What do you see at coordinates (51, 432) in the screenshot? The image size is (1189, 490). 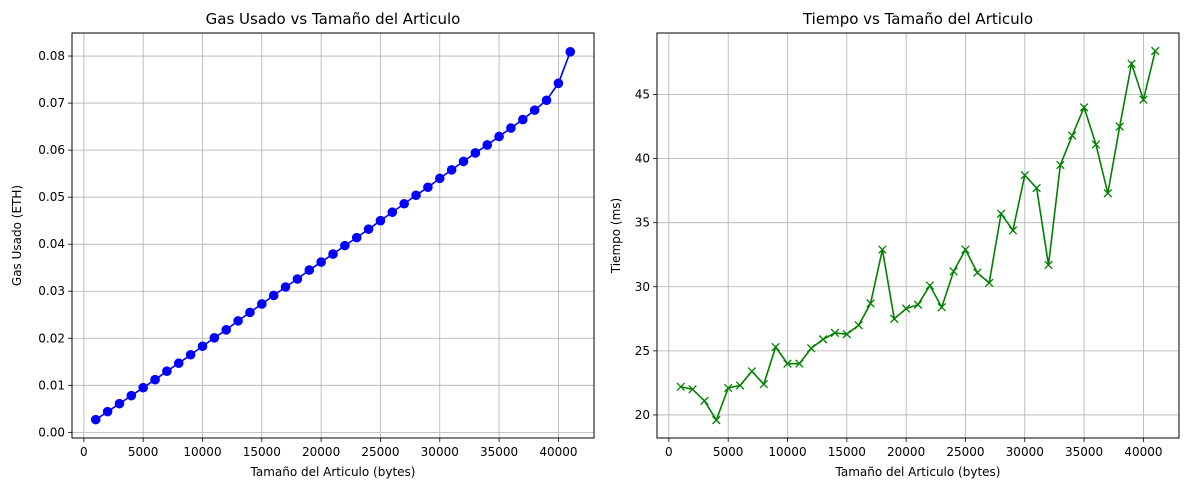 I see `y-tick-label: 0.00` at bounding box center [51, 432].